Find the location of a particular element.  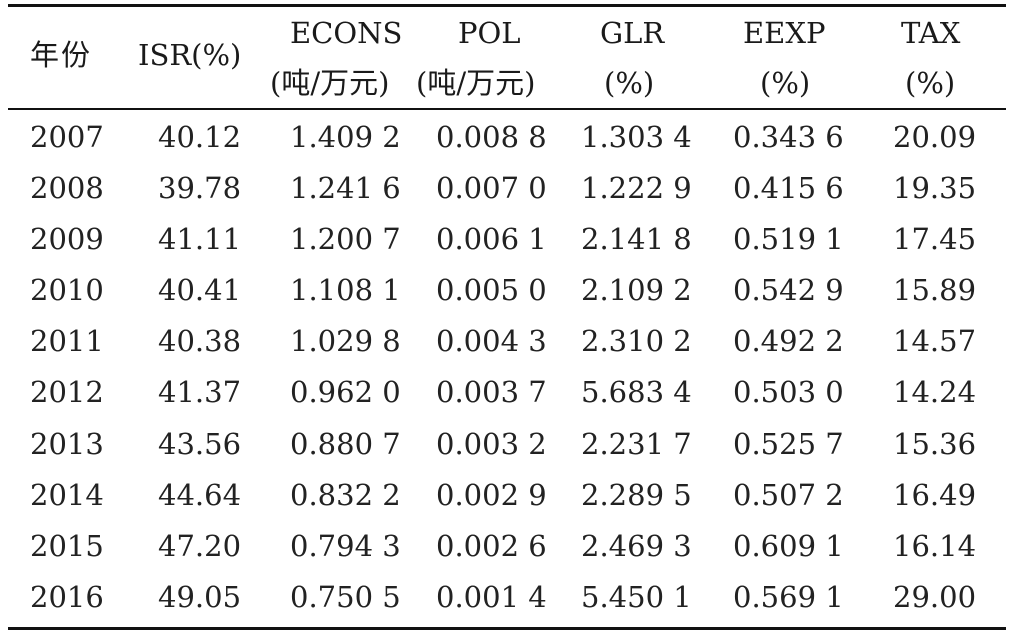

table-bottom-rule is located at coordinates (507, 629).